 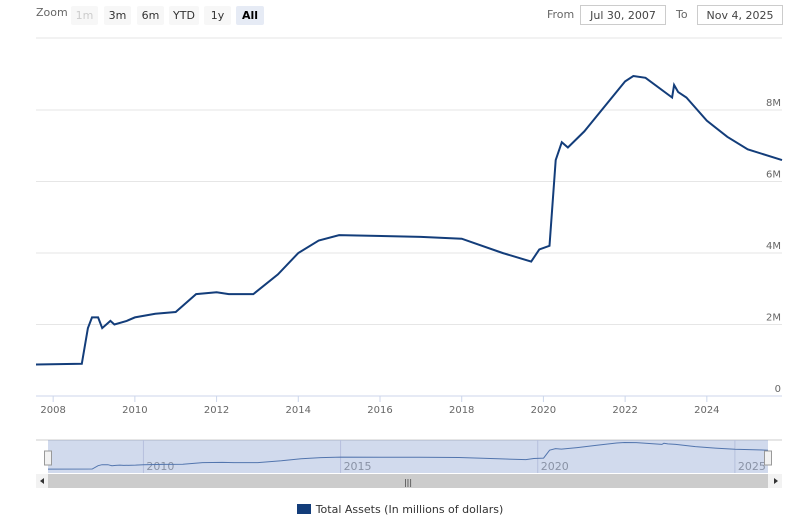 What do you see at coordinates (134, 410) in the screenshot?
I see `x-tick-label: 2010` at bounding box center [134, 410].